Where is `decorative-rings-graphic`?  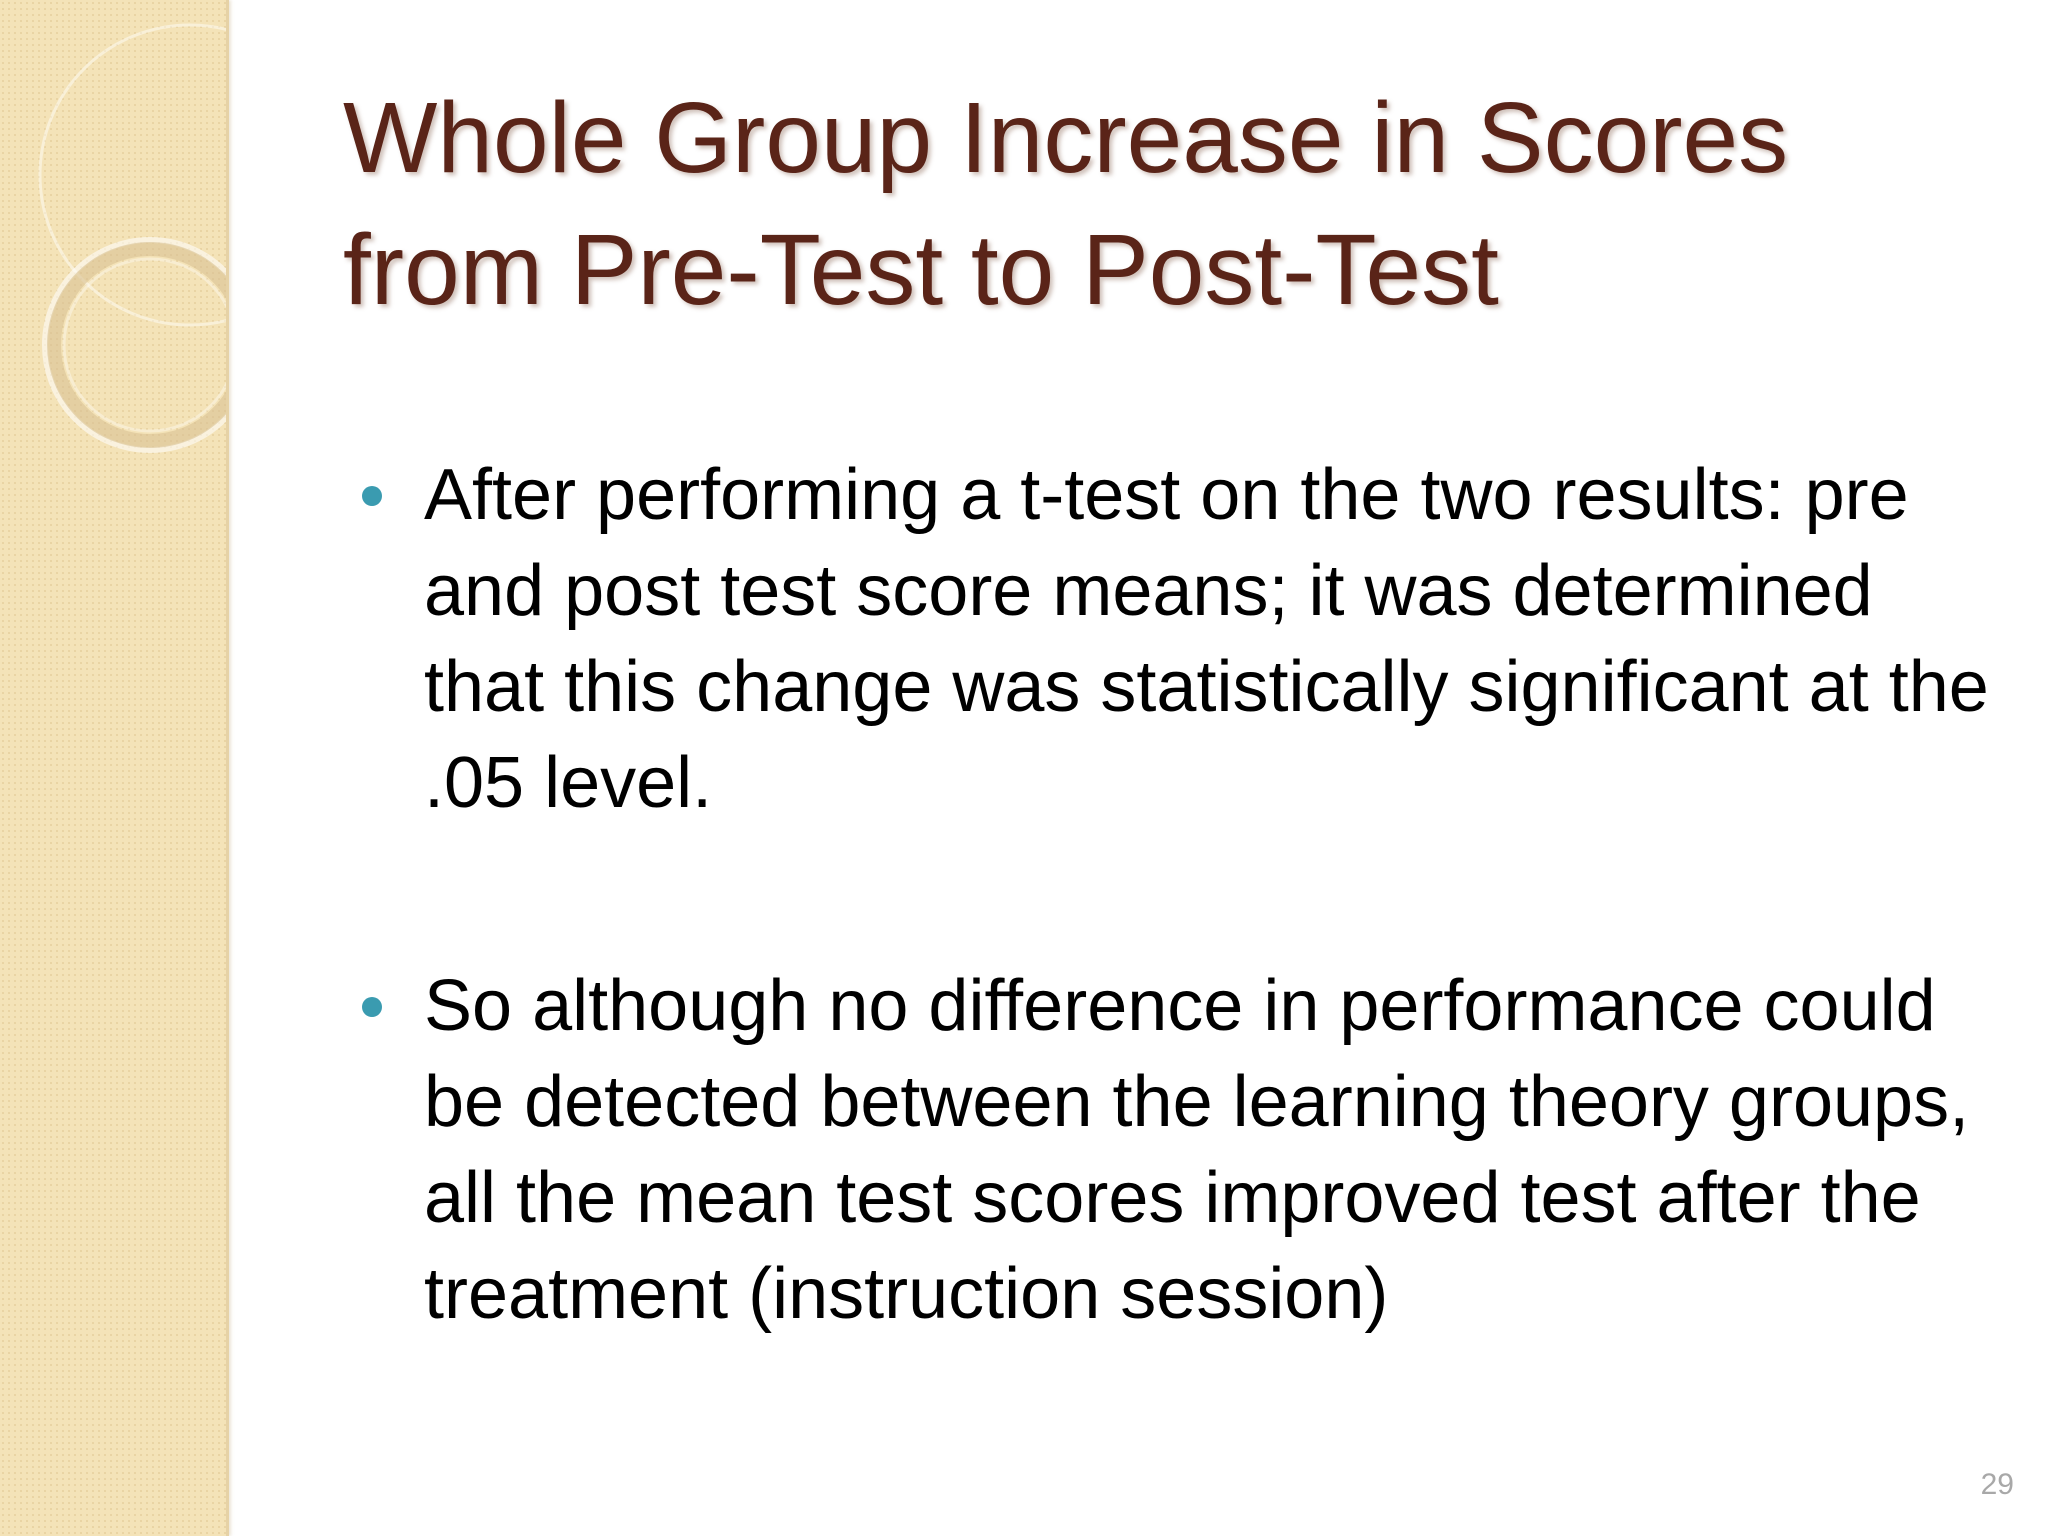
decorative-rings-graphic is located at coordinates (132, 238).